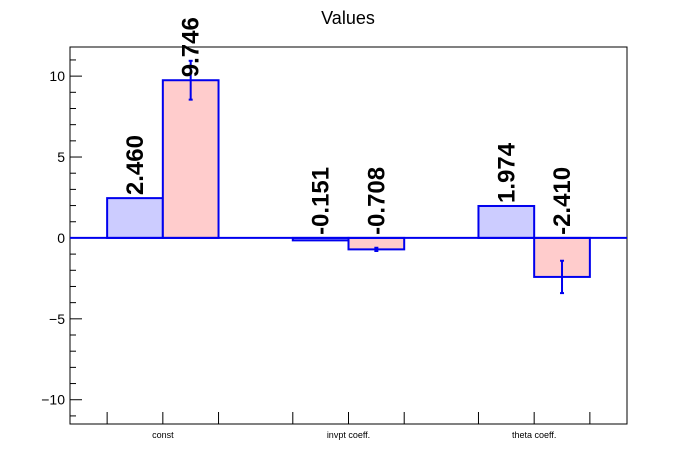 This screenshot has height=472, width=696. Describe the element at coordinates (53, 400) in the screenshot. I see `y-tick-label: −10` at that location.